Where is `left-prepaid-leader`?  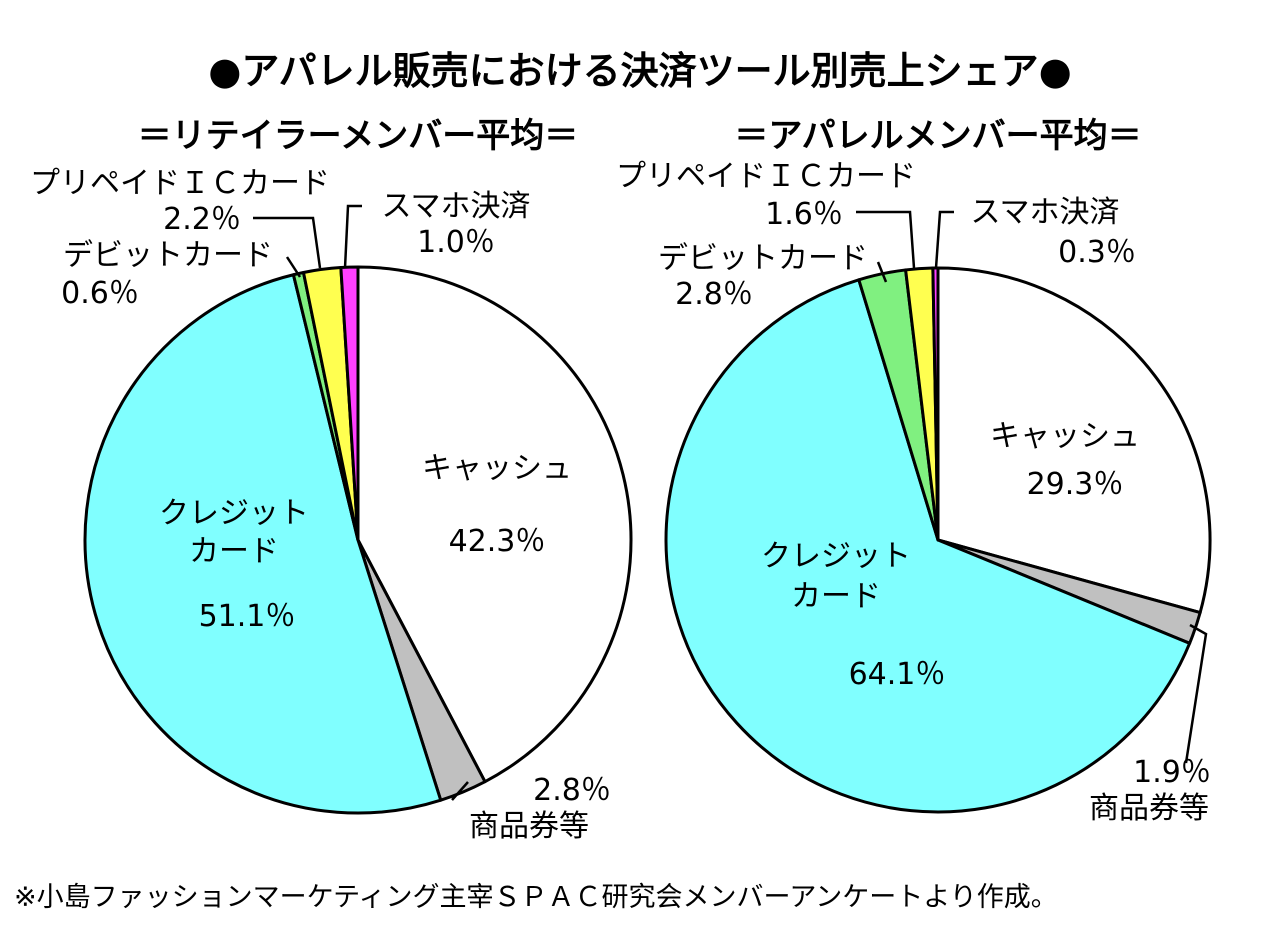
left-prepaid-leader is located at coordinates (287, 242).